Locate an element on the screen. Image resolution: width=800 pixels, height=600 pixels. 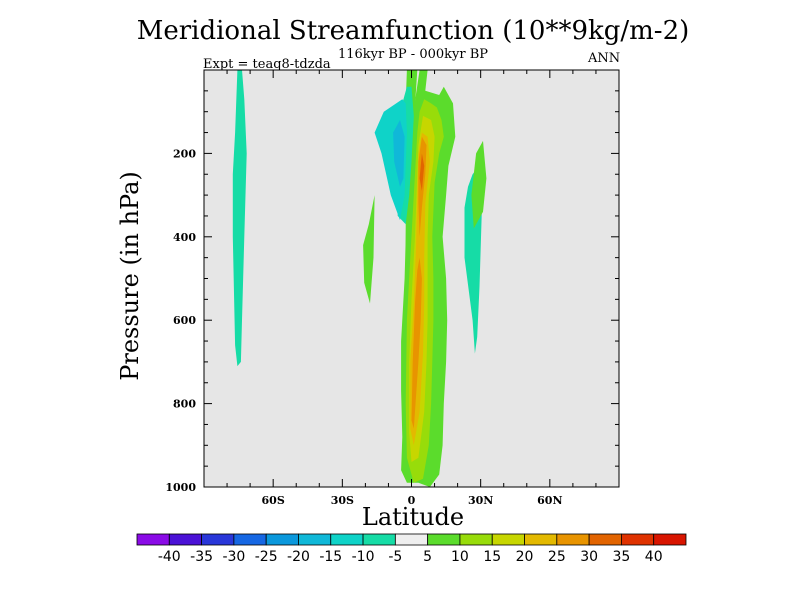
colorbar-label: 30 is located at coordinates (589, 557).